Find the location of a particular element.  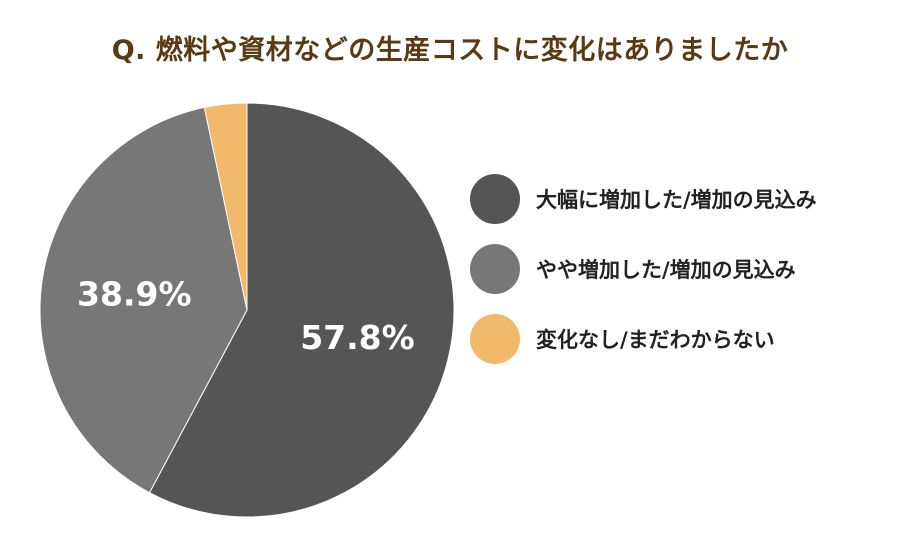

legend-swatch-slight-increase is located at coordinates (495, 269).